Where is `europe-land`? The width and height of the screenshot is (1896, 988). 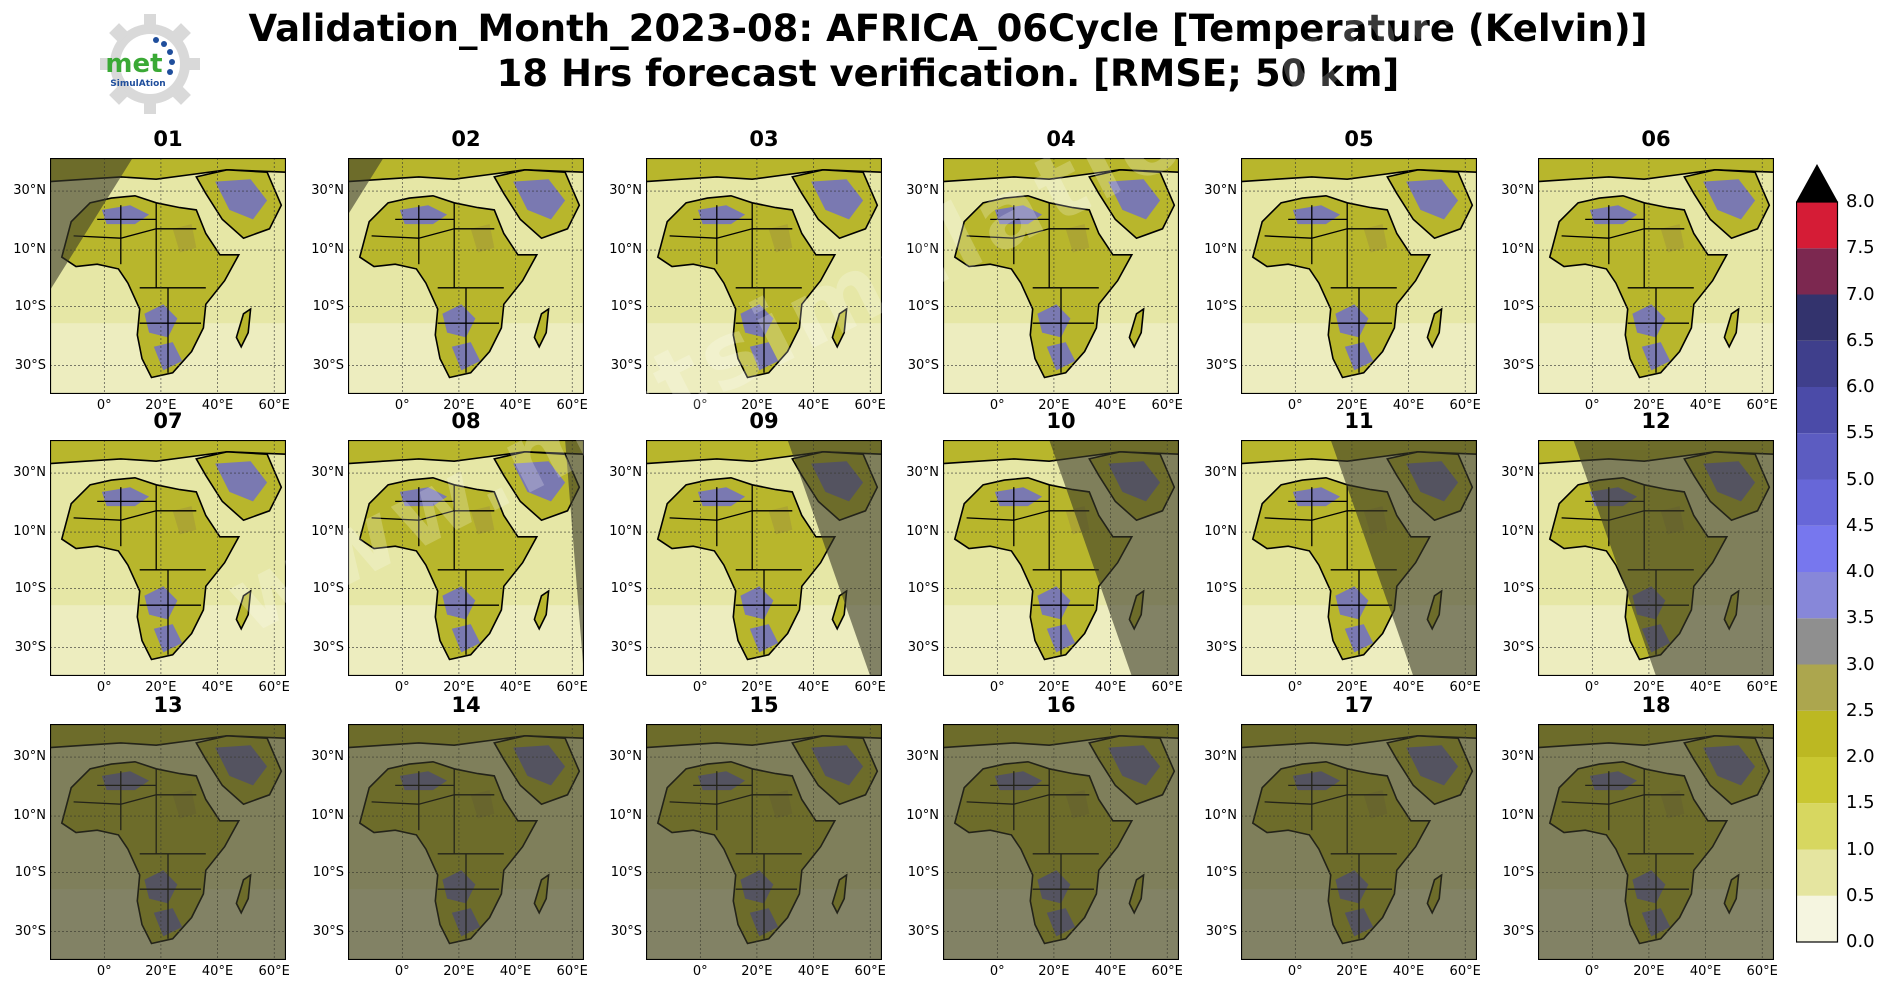
europe-land is located at coordinates (1061, 170).